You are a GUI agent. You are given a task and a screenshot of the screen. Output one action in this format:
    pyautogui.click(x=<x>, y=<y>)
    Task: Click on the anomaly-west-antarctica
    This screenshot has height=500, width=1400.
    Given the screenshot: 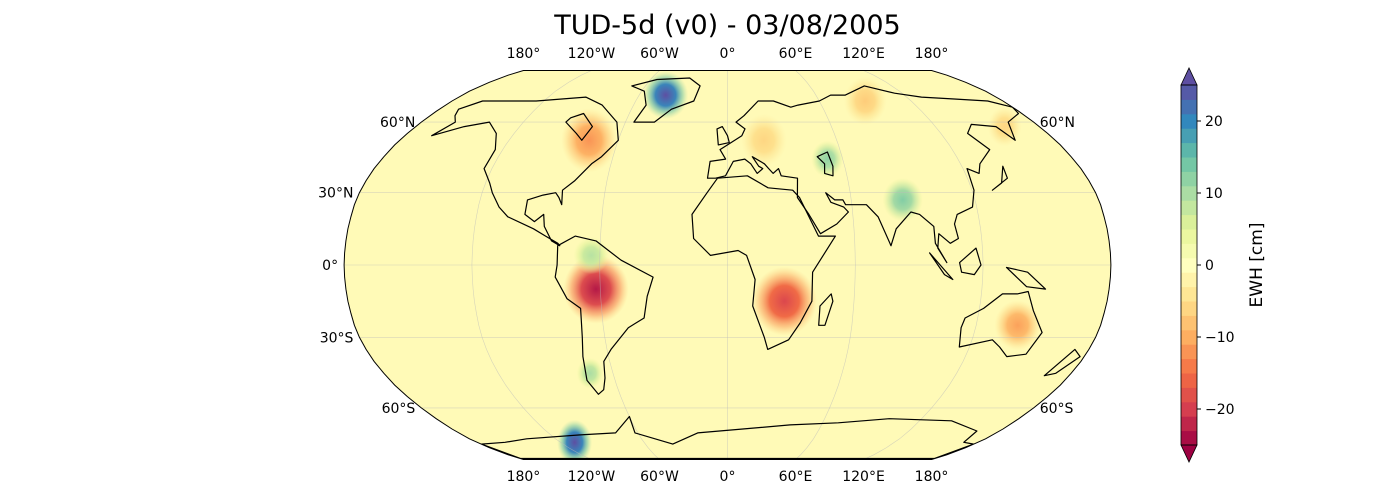 What is the action you would take?
    pyautogui.click(x=575, y=439)
    